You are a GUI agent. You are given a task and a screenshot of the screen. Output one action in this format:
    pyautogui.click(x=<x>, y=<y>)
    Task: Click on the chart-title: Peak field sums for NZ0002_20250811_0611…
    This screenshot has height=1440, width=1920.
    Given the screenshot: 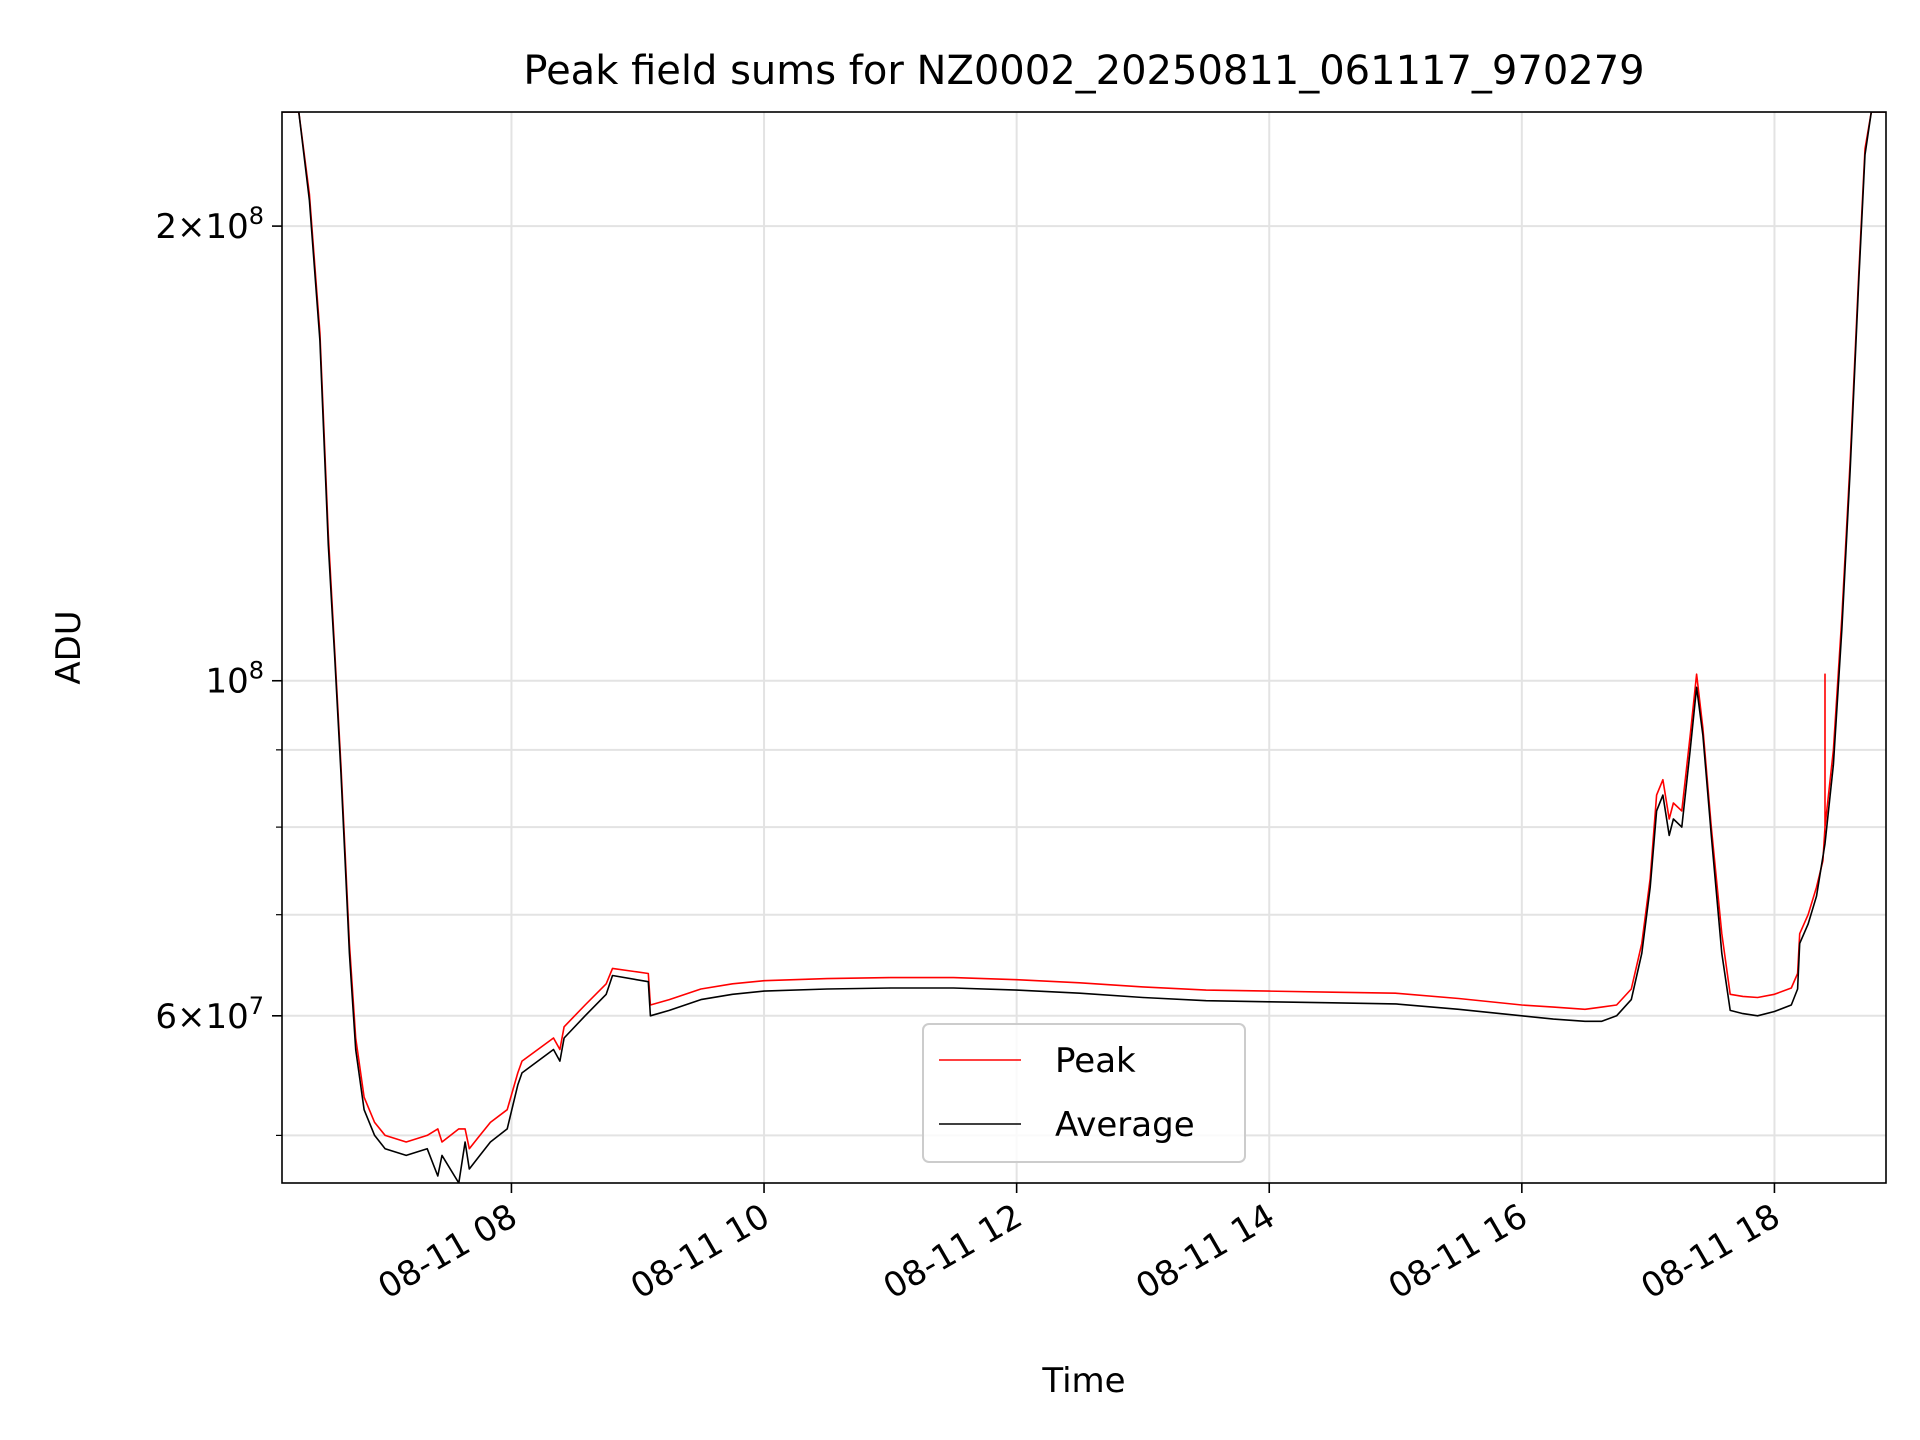 What is the action you would take?
    pyautogui.click(x=1083, y=71)
    